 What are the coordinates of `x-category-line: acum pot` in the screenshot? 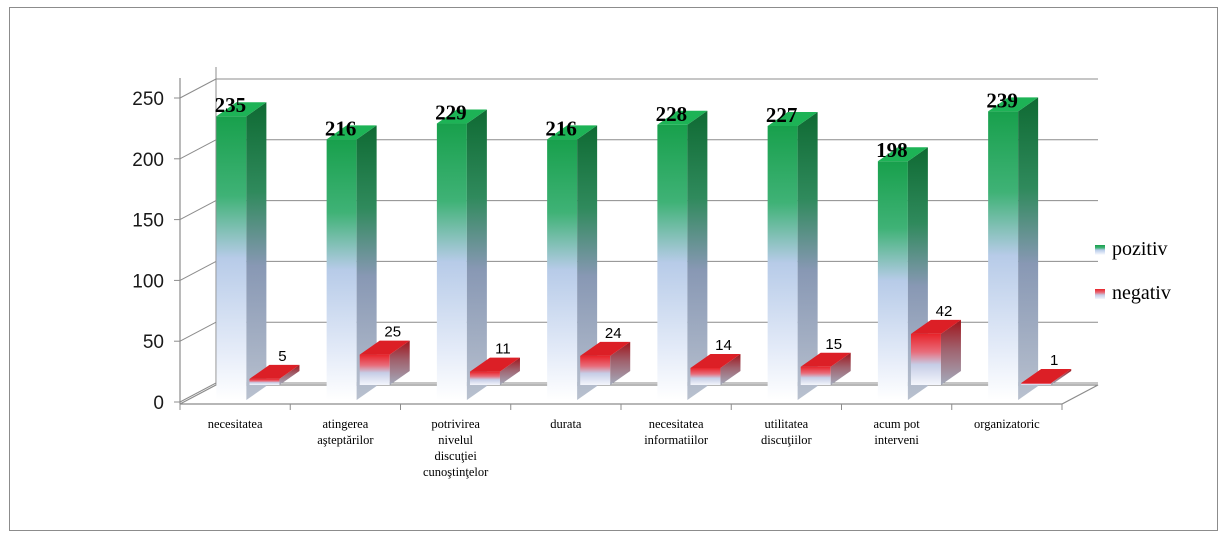 It's located at (897, 424).